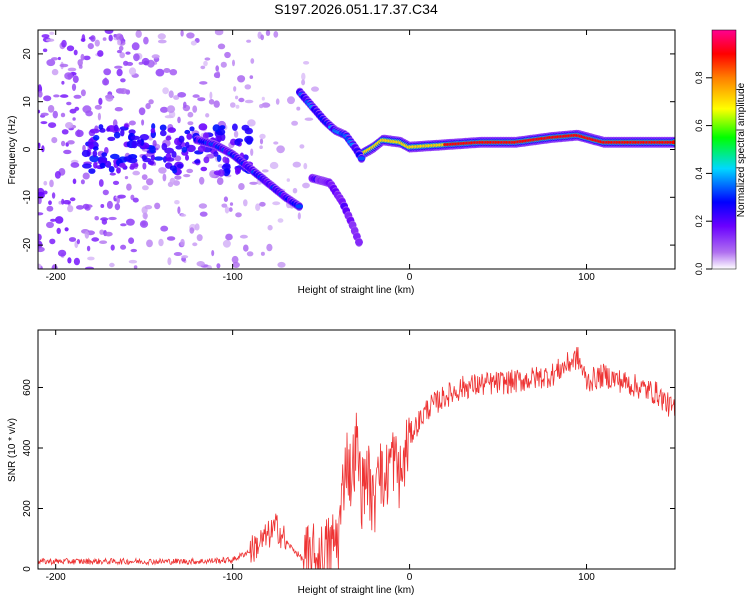  I want to click on colorbar-tick-label: 0.0, so click(699, 269).